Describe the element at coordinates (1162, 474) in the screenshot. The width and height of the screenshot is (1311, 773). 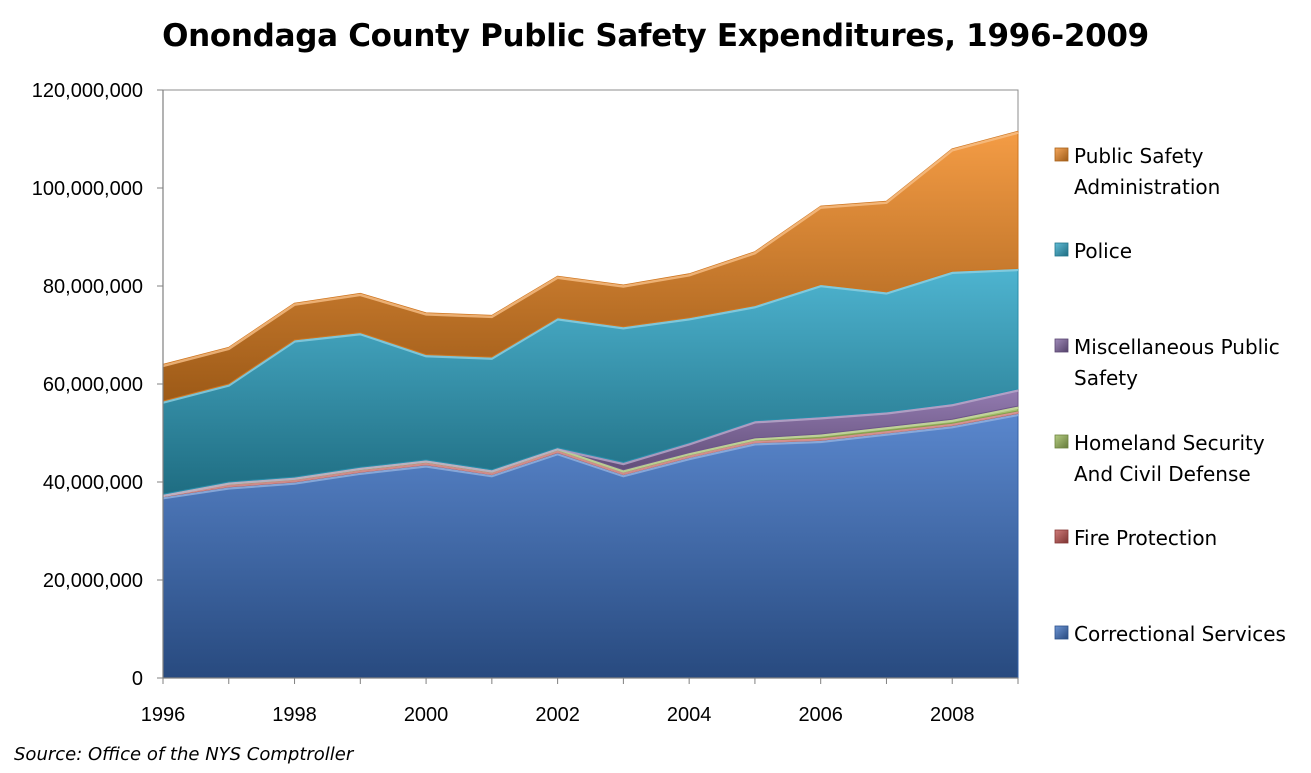
I see `legend-label: And Civil Defense` at that location.